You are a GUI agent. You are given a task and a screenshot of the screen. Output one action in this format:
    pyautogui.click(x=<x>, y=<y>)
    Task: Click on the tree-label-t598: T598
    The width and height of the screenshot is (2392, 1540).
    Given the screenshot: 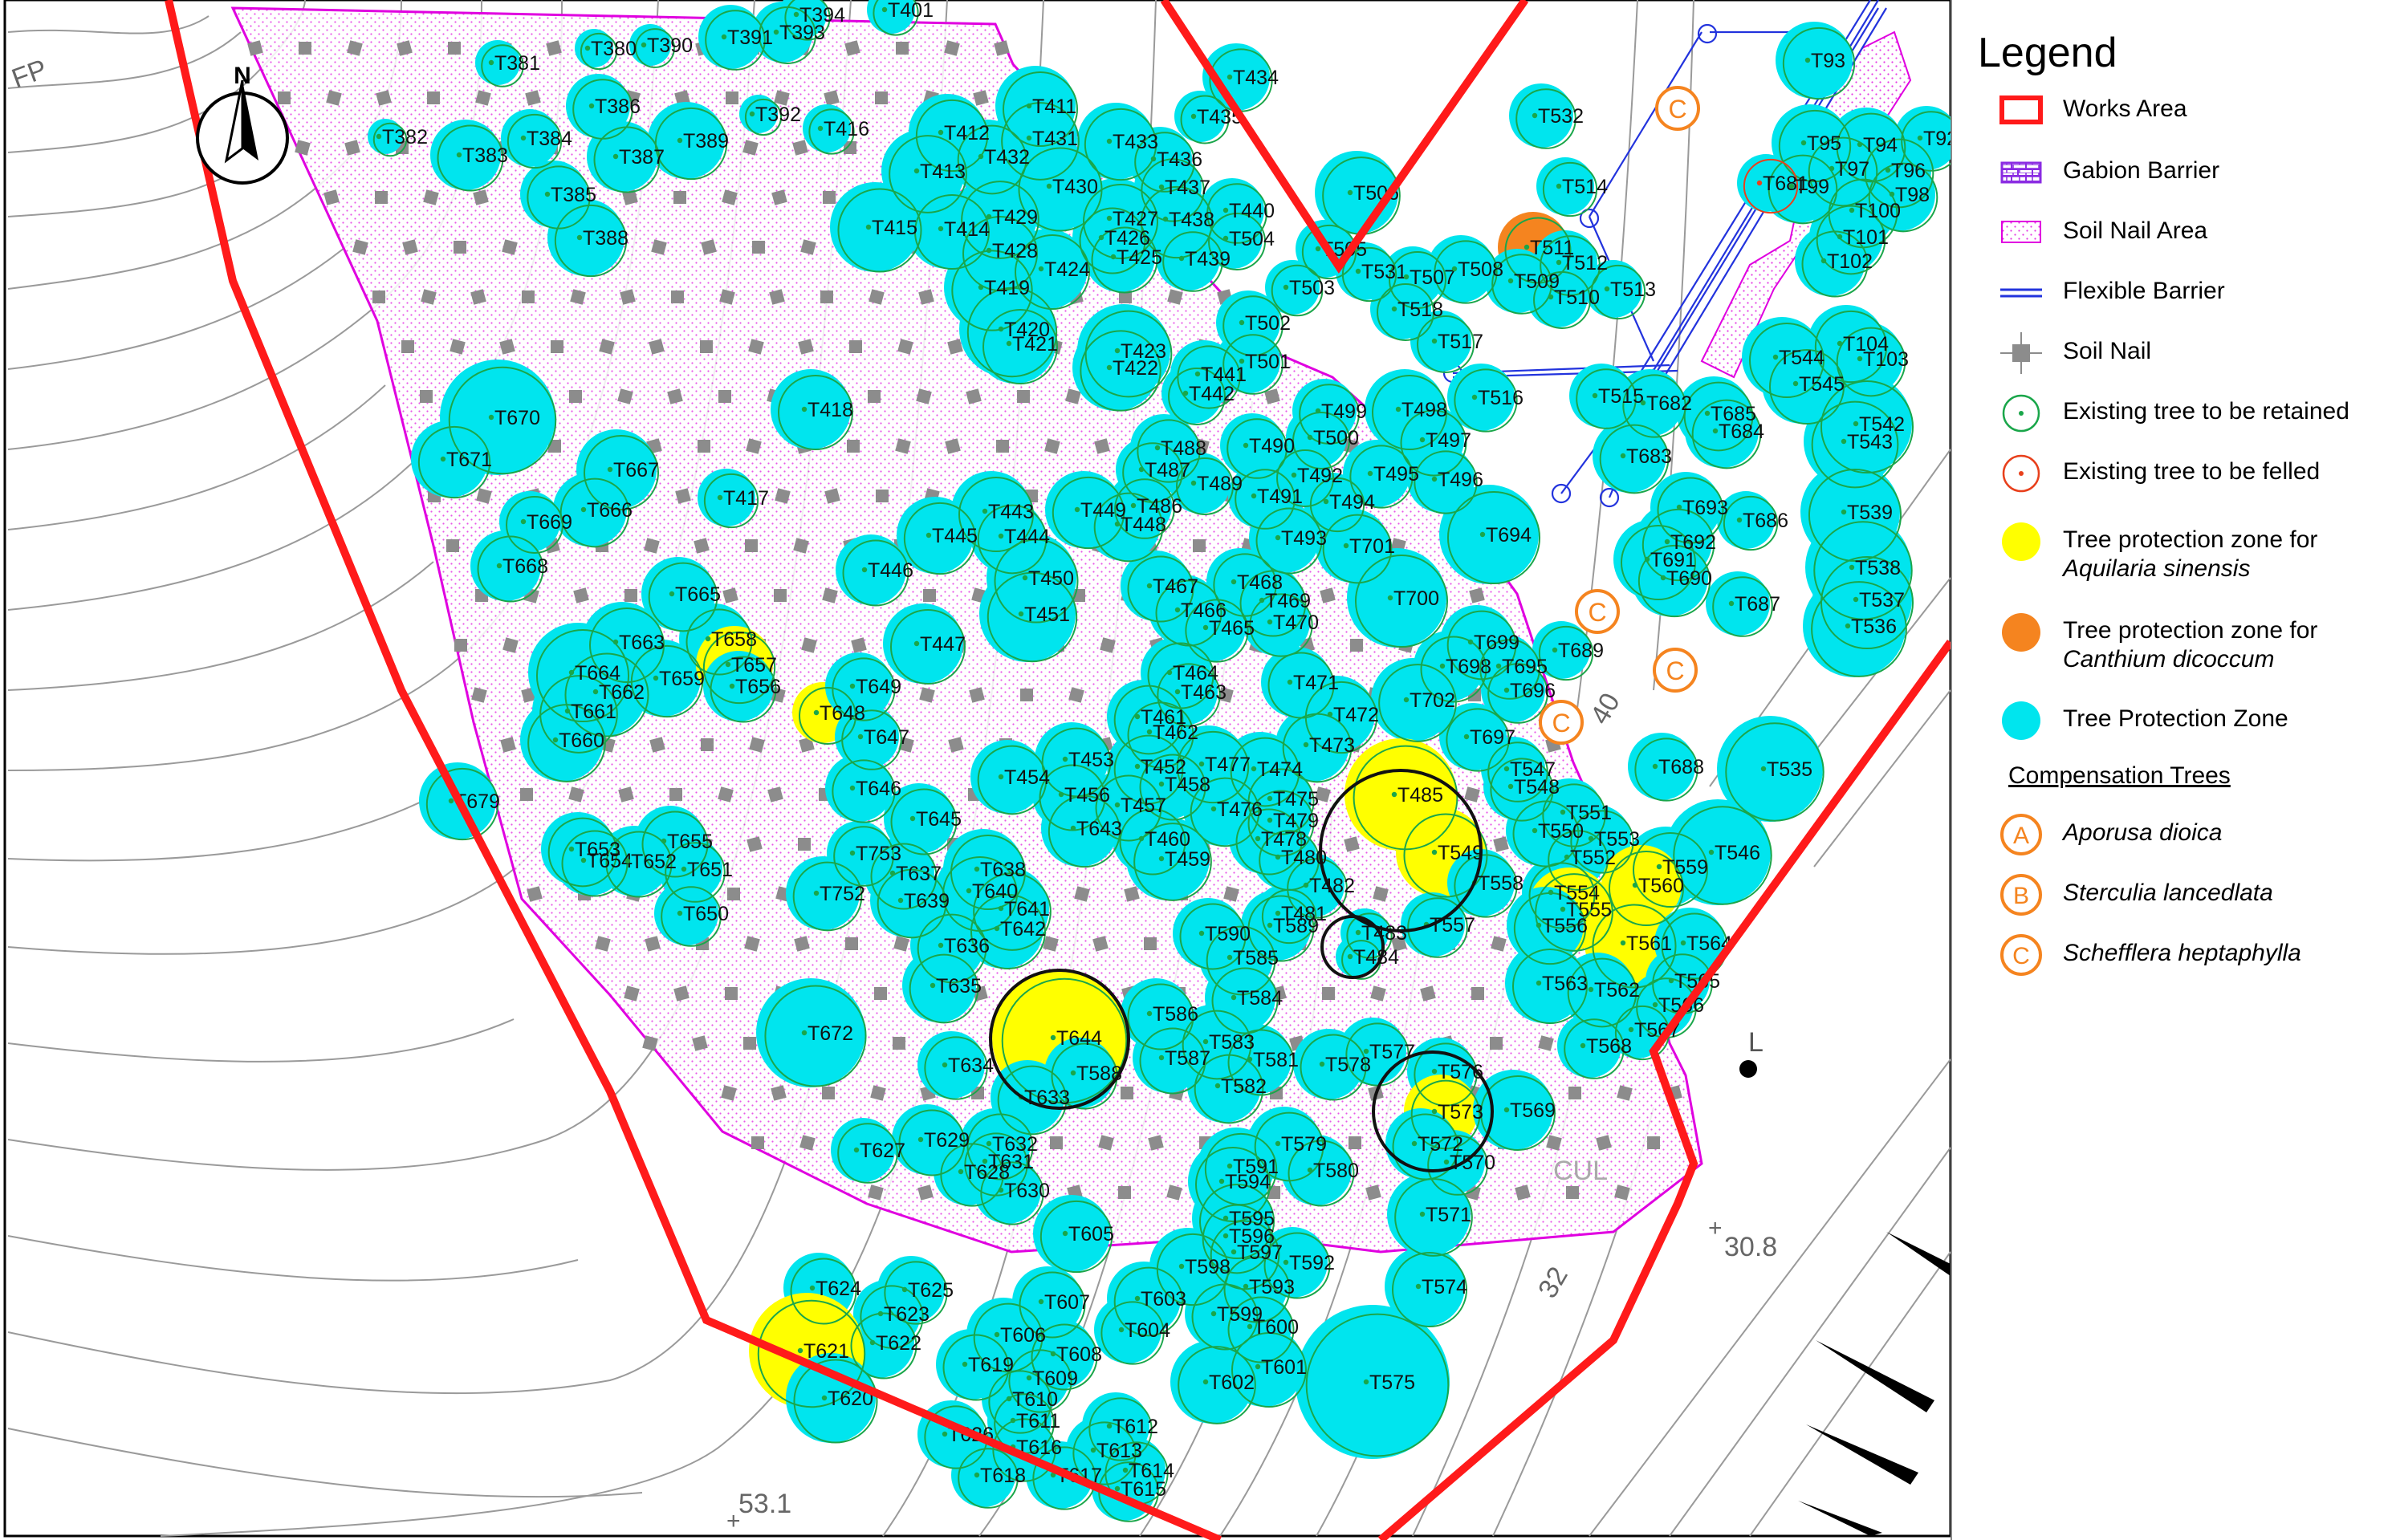 What is the action you would take?
    pyautogui.click(x=1208, y=1267)
    